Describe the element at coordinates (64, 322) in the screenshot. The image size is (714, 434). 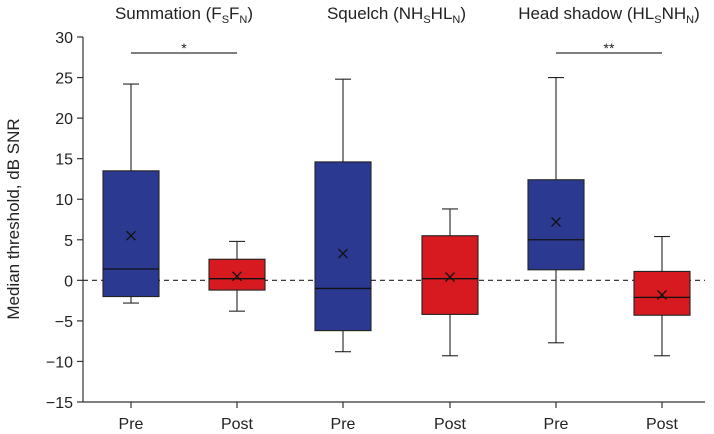
I see `y-tick-label: −5` at that location.